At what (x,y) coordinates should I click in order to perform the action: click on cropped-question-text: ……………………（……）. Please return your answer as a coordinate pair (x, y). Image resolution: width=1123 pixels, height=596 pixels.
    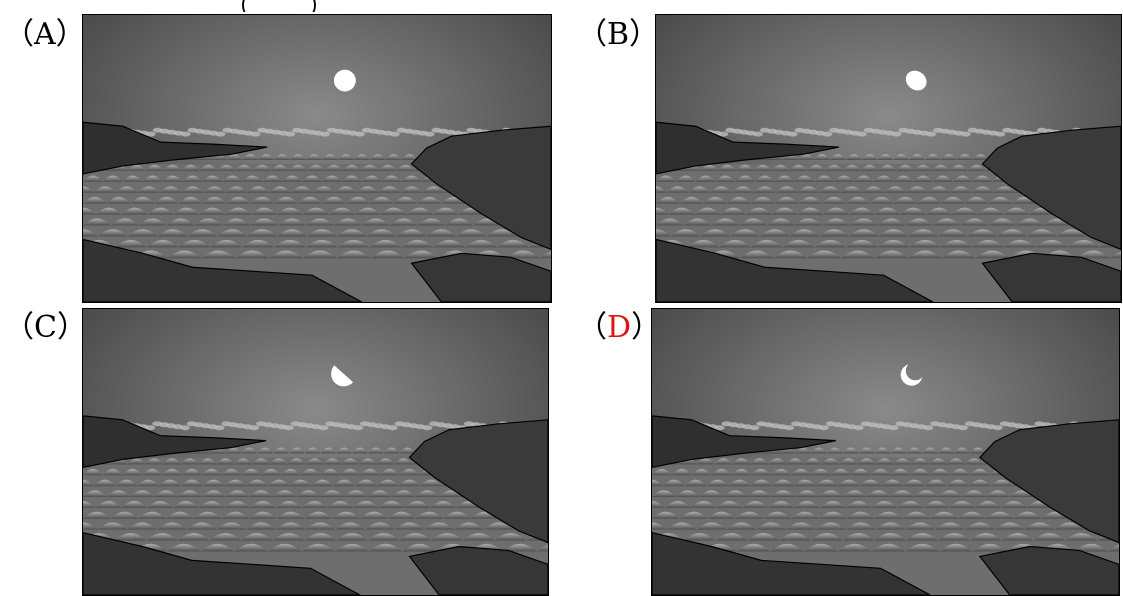
    Looking at the image, I should click on (561, 6).